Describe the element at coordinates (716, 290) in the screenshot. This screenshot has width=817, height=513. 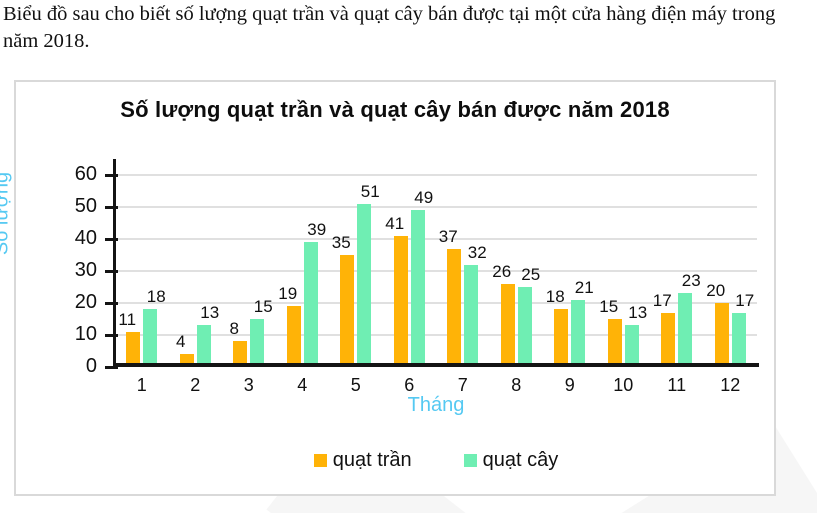
I see `bar-value-label: 20` at that location.